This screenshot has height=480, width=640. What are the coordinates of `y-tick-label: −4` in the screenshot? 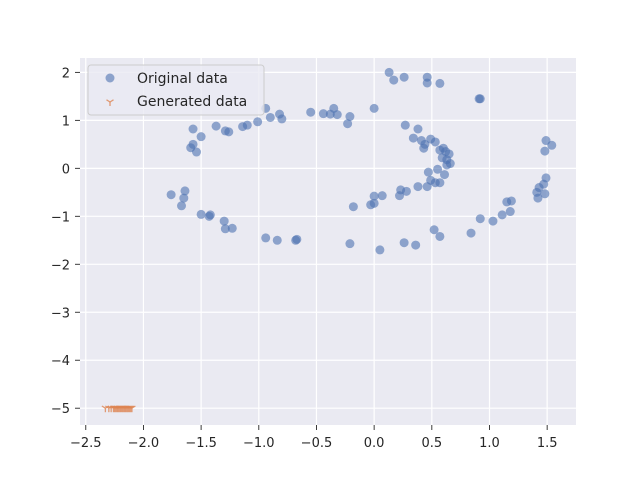 It's located at (60, 361).